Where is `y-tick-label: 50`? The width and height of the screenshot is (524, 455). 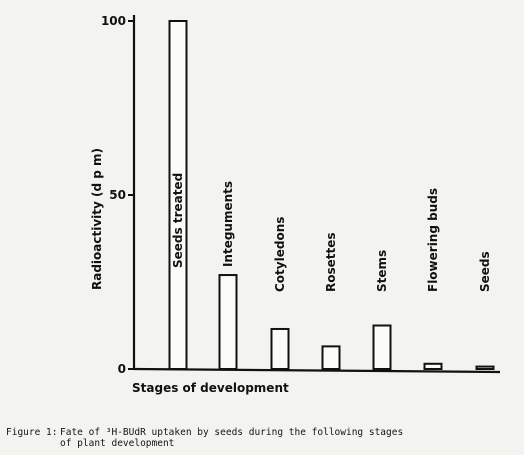 y-tick-label: 50 is located at coordinates (117, 195).